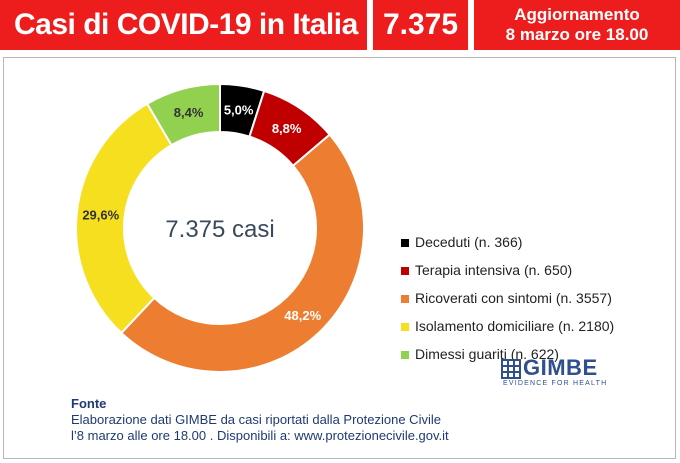 The image size is (680, 463). Describe the element at coordinates (555, 383) in the screenshot. I see `gimbe-logo-tagline: EVIDENCE FOR HEALTH` at that location.